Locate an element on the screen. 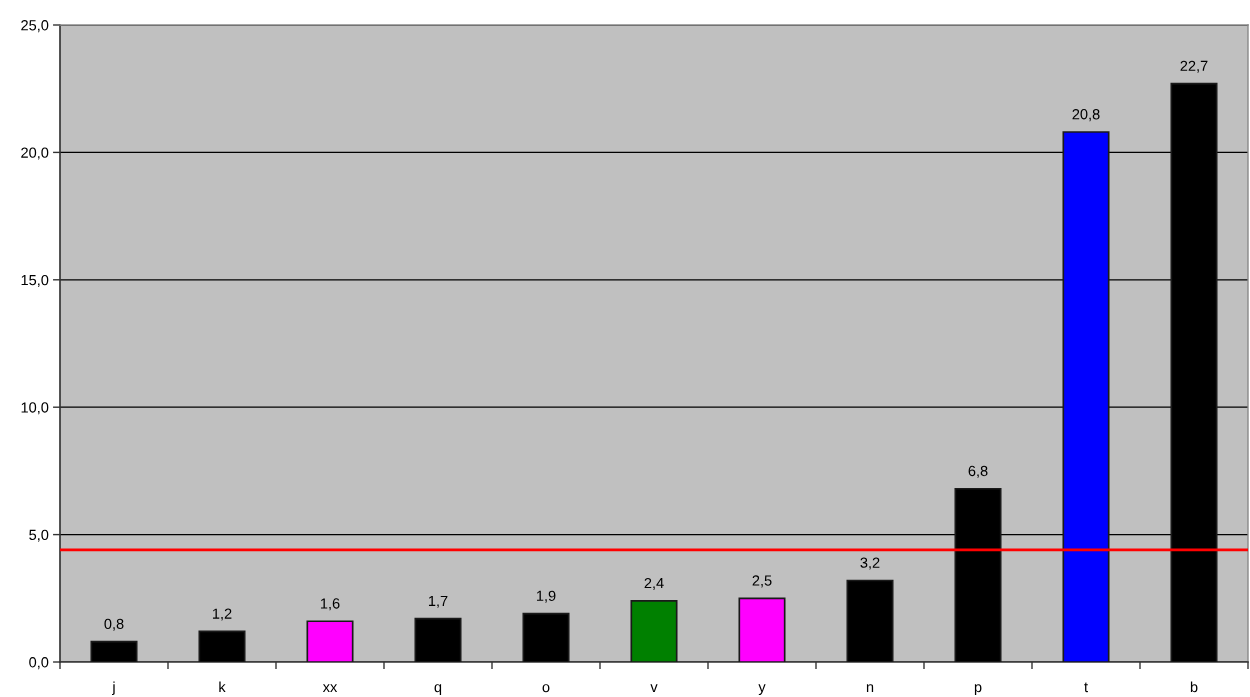 Image resolution: width=1250 pixels, height=697 pixels. data-label: 1,6 is located at coordinates (330, 604).